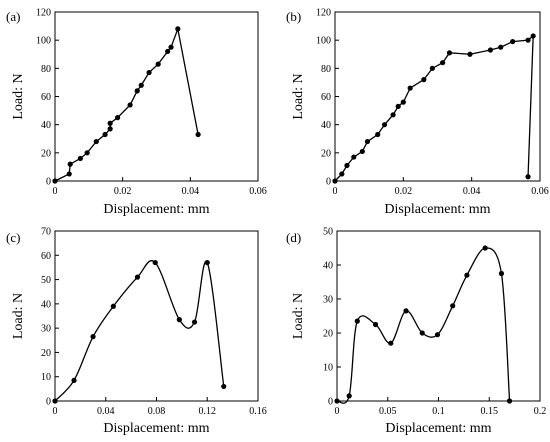  What do you see at coordinates (423, 325) in the screenshot?
I see `series-line` at bounding box center [423, 325].